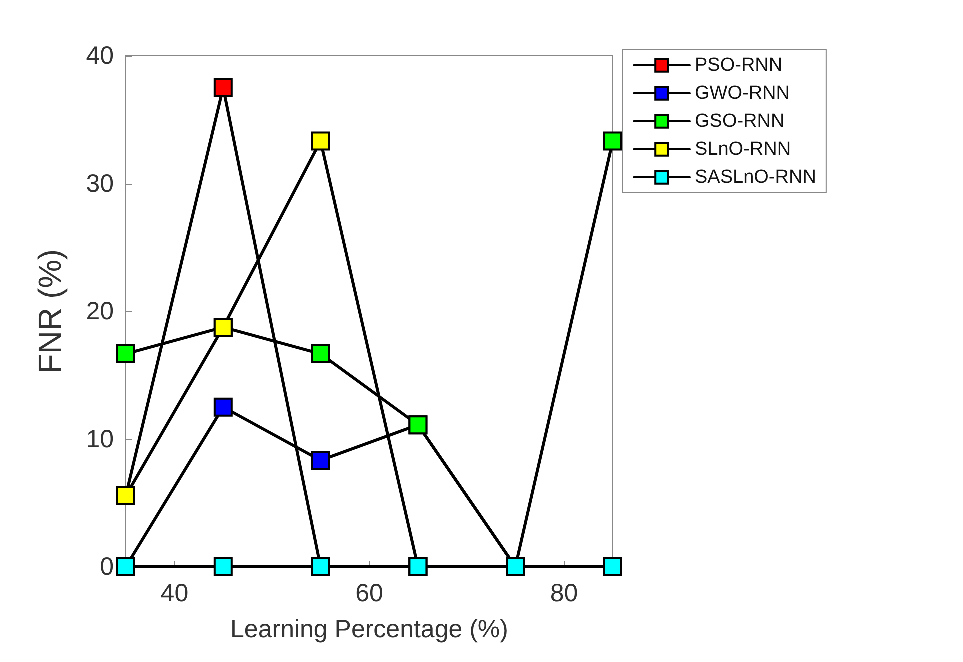  I want to click on x-tick-label: 80, so click(564, 594).